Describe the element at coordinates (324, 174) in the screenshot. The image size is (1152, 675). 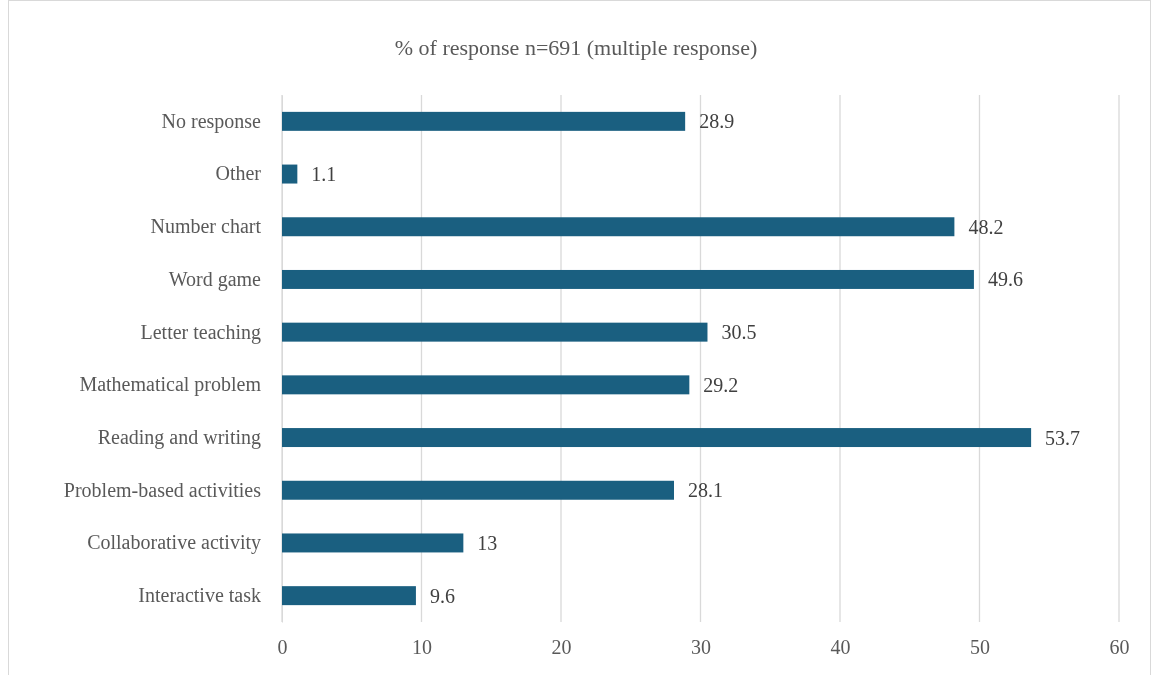
I see `data-label: 1.1` at that location.